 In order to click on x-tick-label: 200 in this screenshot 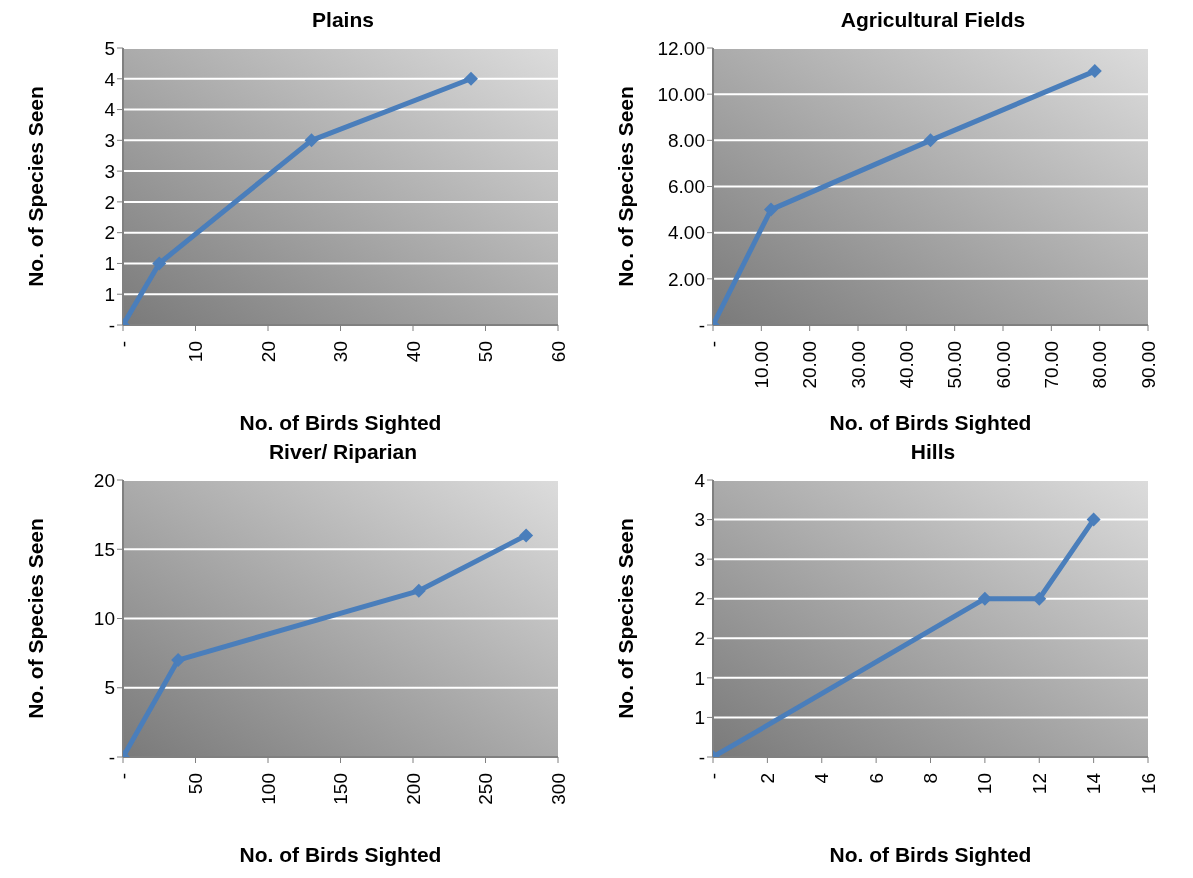, I will do `click(413, 789)`.